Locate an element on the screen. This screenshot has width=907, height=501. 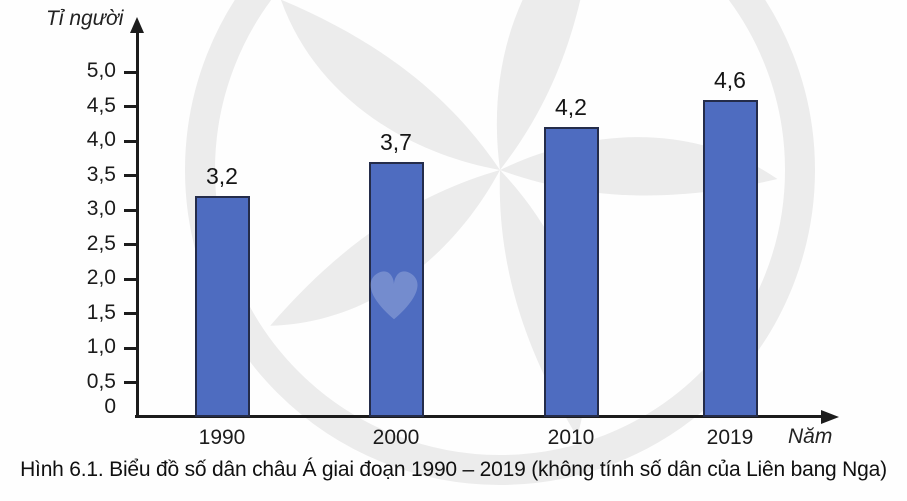
y-tick-label: 4,5 is located at coordinates (101, 105).